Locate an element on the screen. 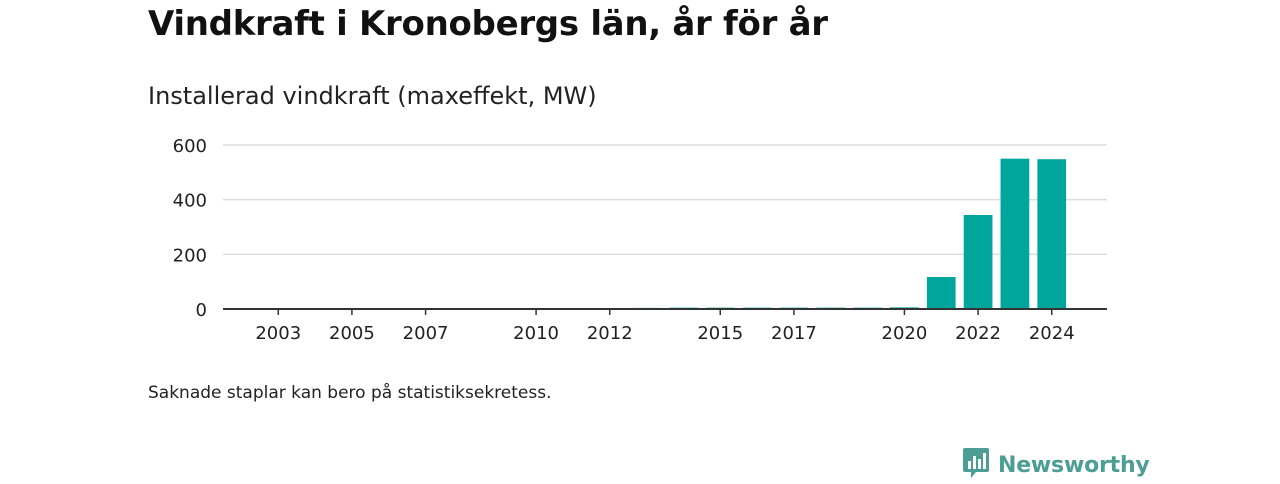 This screenshot has width=1280, height=484. newsworthy-logo: Newsworthy is located at coordinates (1056, 465).